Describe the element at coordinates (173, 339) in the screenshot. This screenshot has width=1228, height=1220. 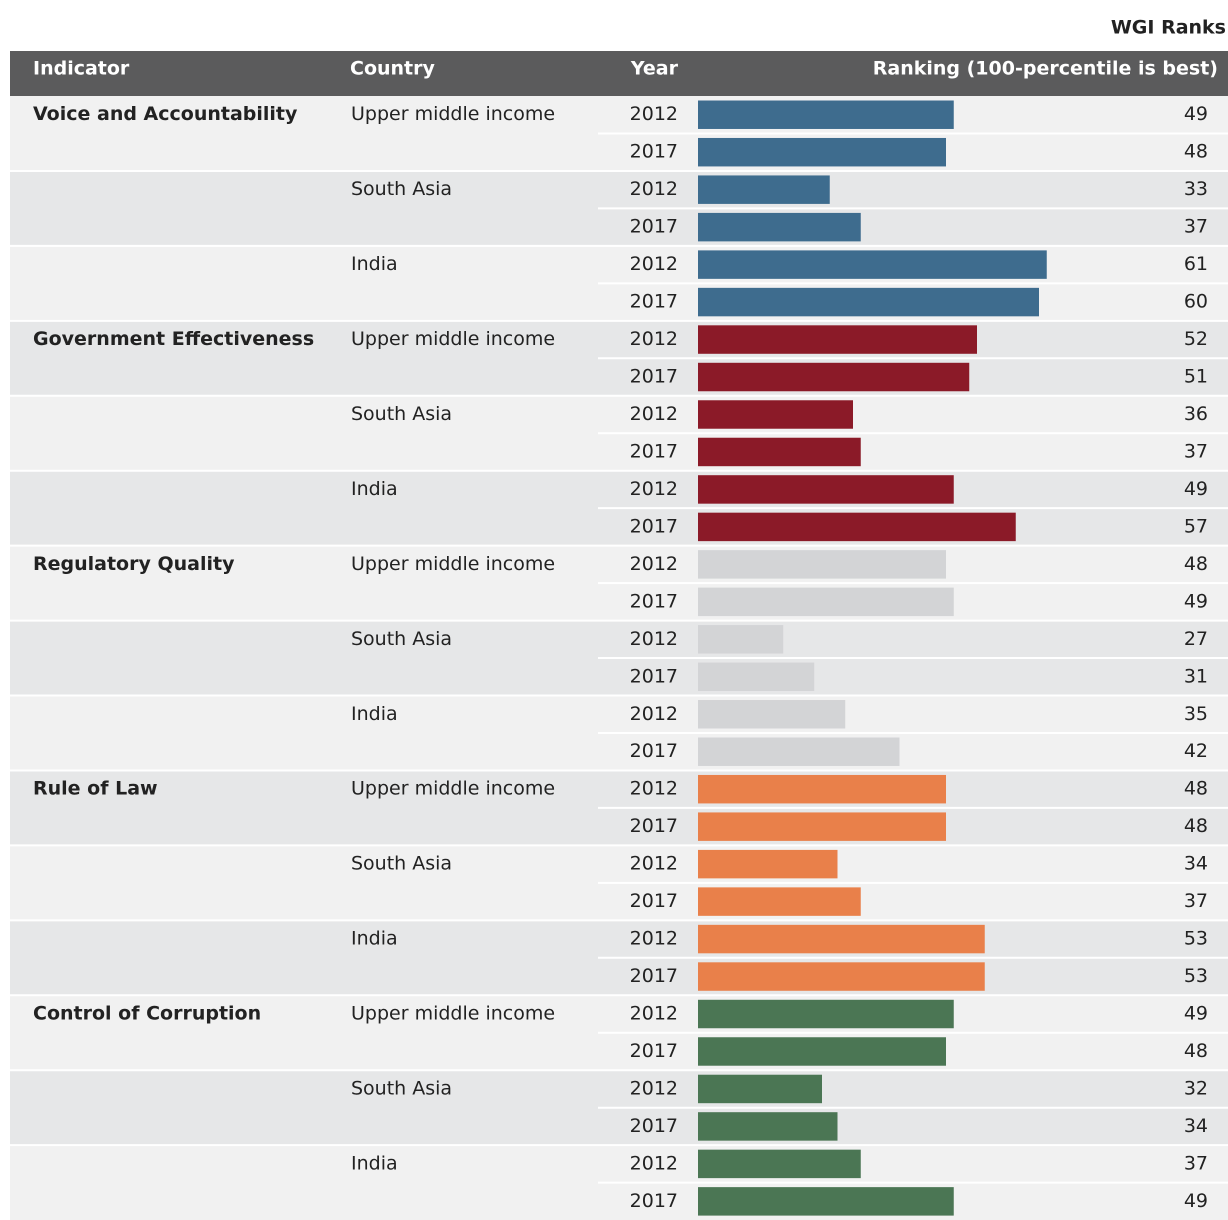
I see `indicator-label: Government Effectiveness` at that location.